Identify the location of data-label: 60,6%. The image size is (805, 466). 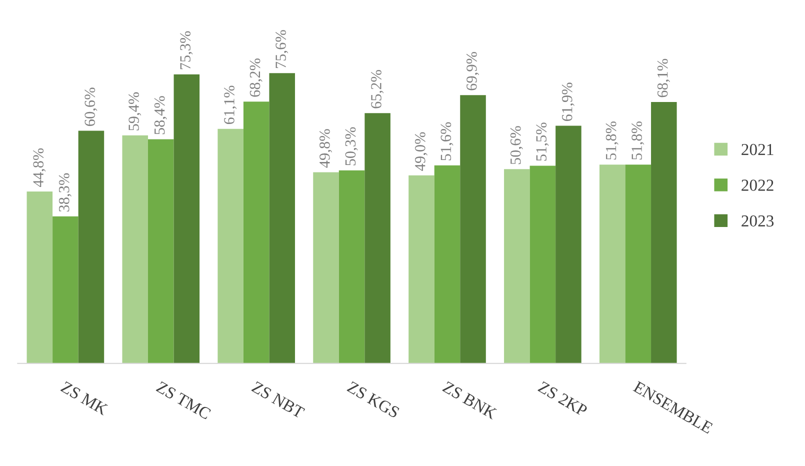
(91, 107).